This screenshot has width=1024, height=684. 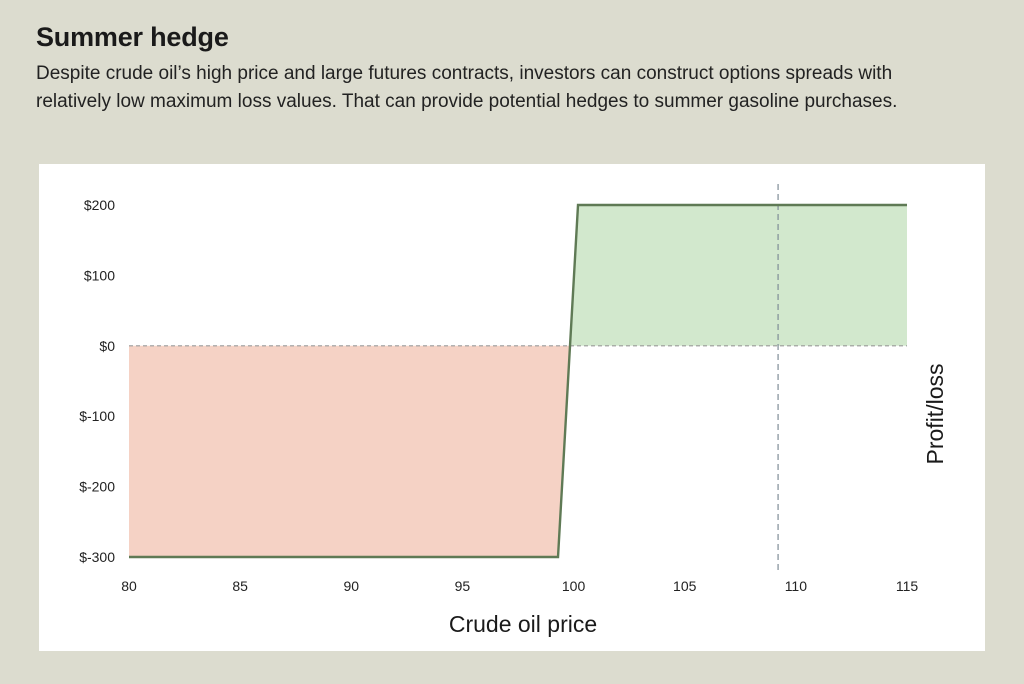 I want to click on y-tick-labels: $200 $100 $0 $-100 $-200 $-300, so click(x=97, y=381).